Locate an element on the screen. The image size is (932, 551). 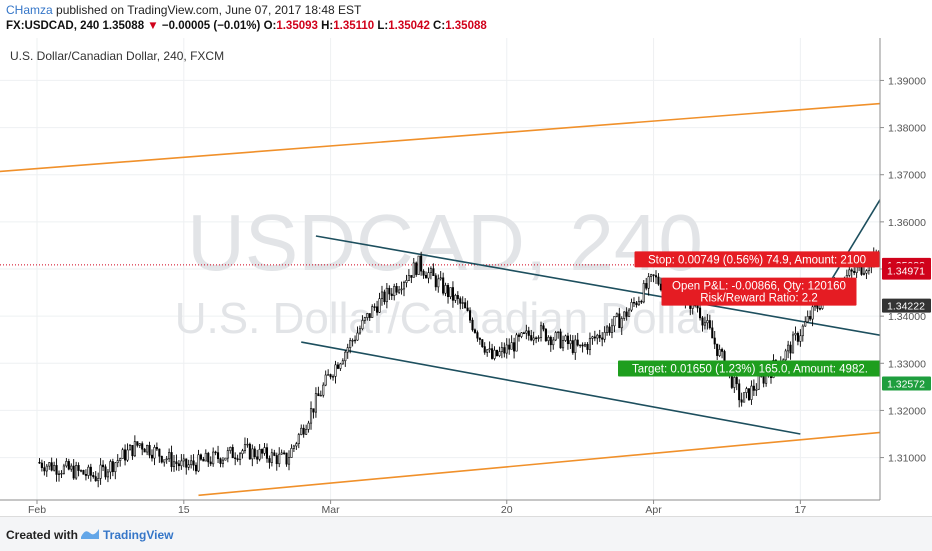
x-tick-label: 20 is located at coordinates (507, 510).